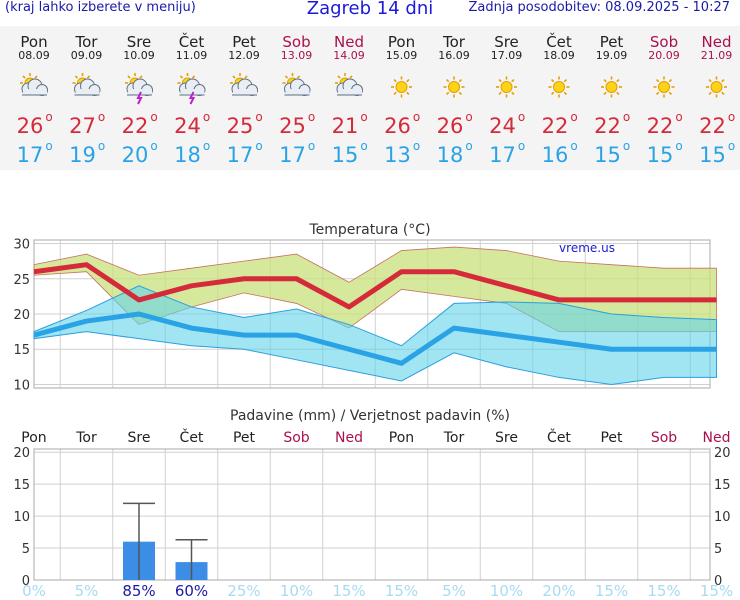  Describe the element at coordinates (100, 7) in the screenshot. I see `menu-hint: (kraj lahko izberete v meniju)` at that location.